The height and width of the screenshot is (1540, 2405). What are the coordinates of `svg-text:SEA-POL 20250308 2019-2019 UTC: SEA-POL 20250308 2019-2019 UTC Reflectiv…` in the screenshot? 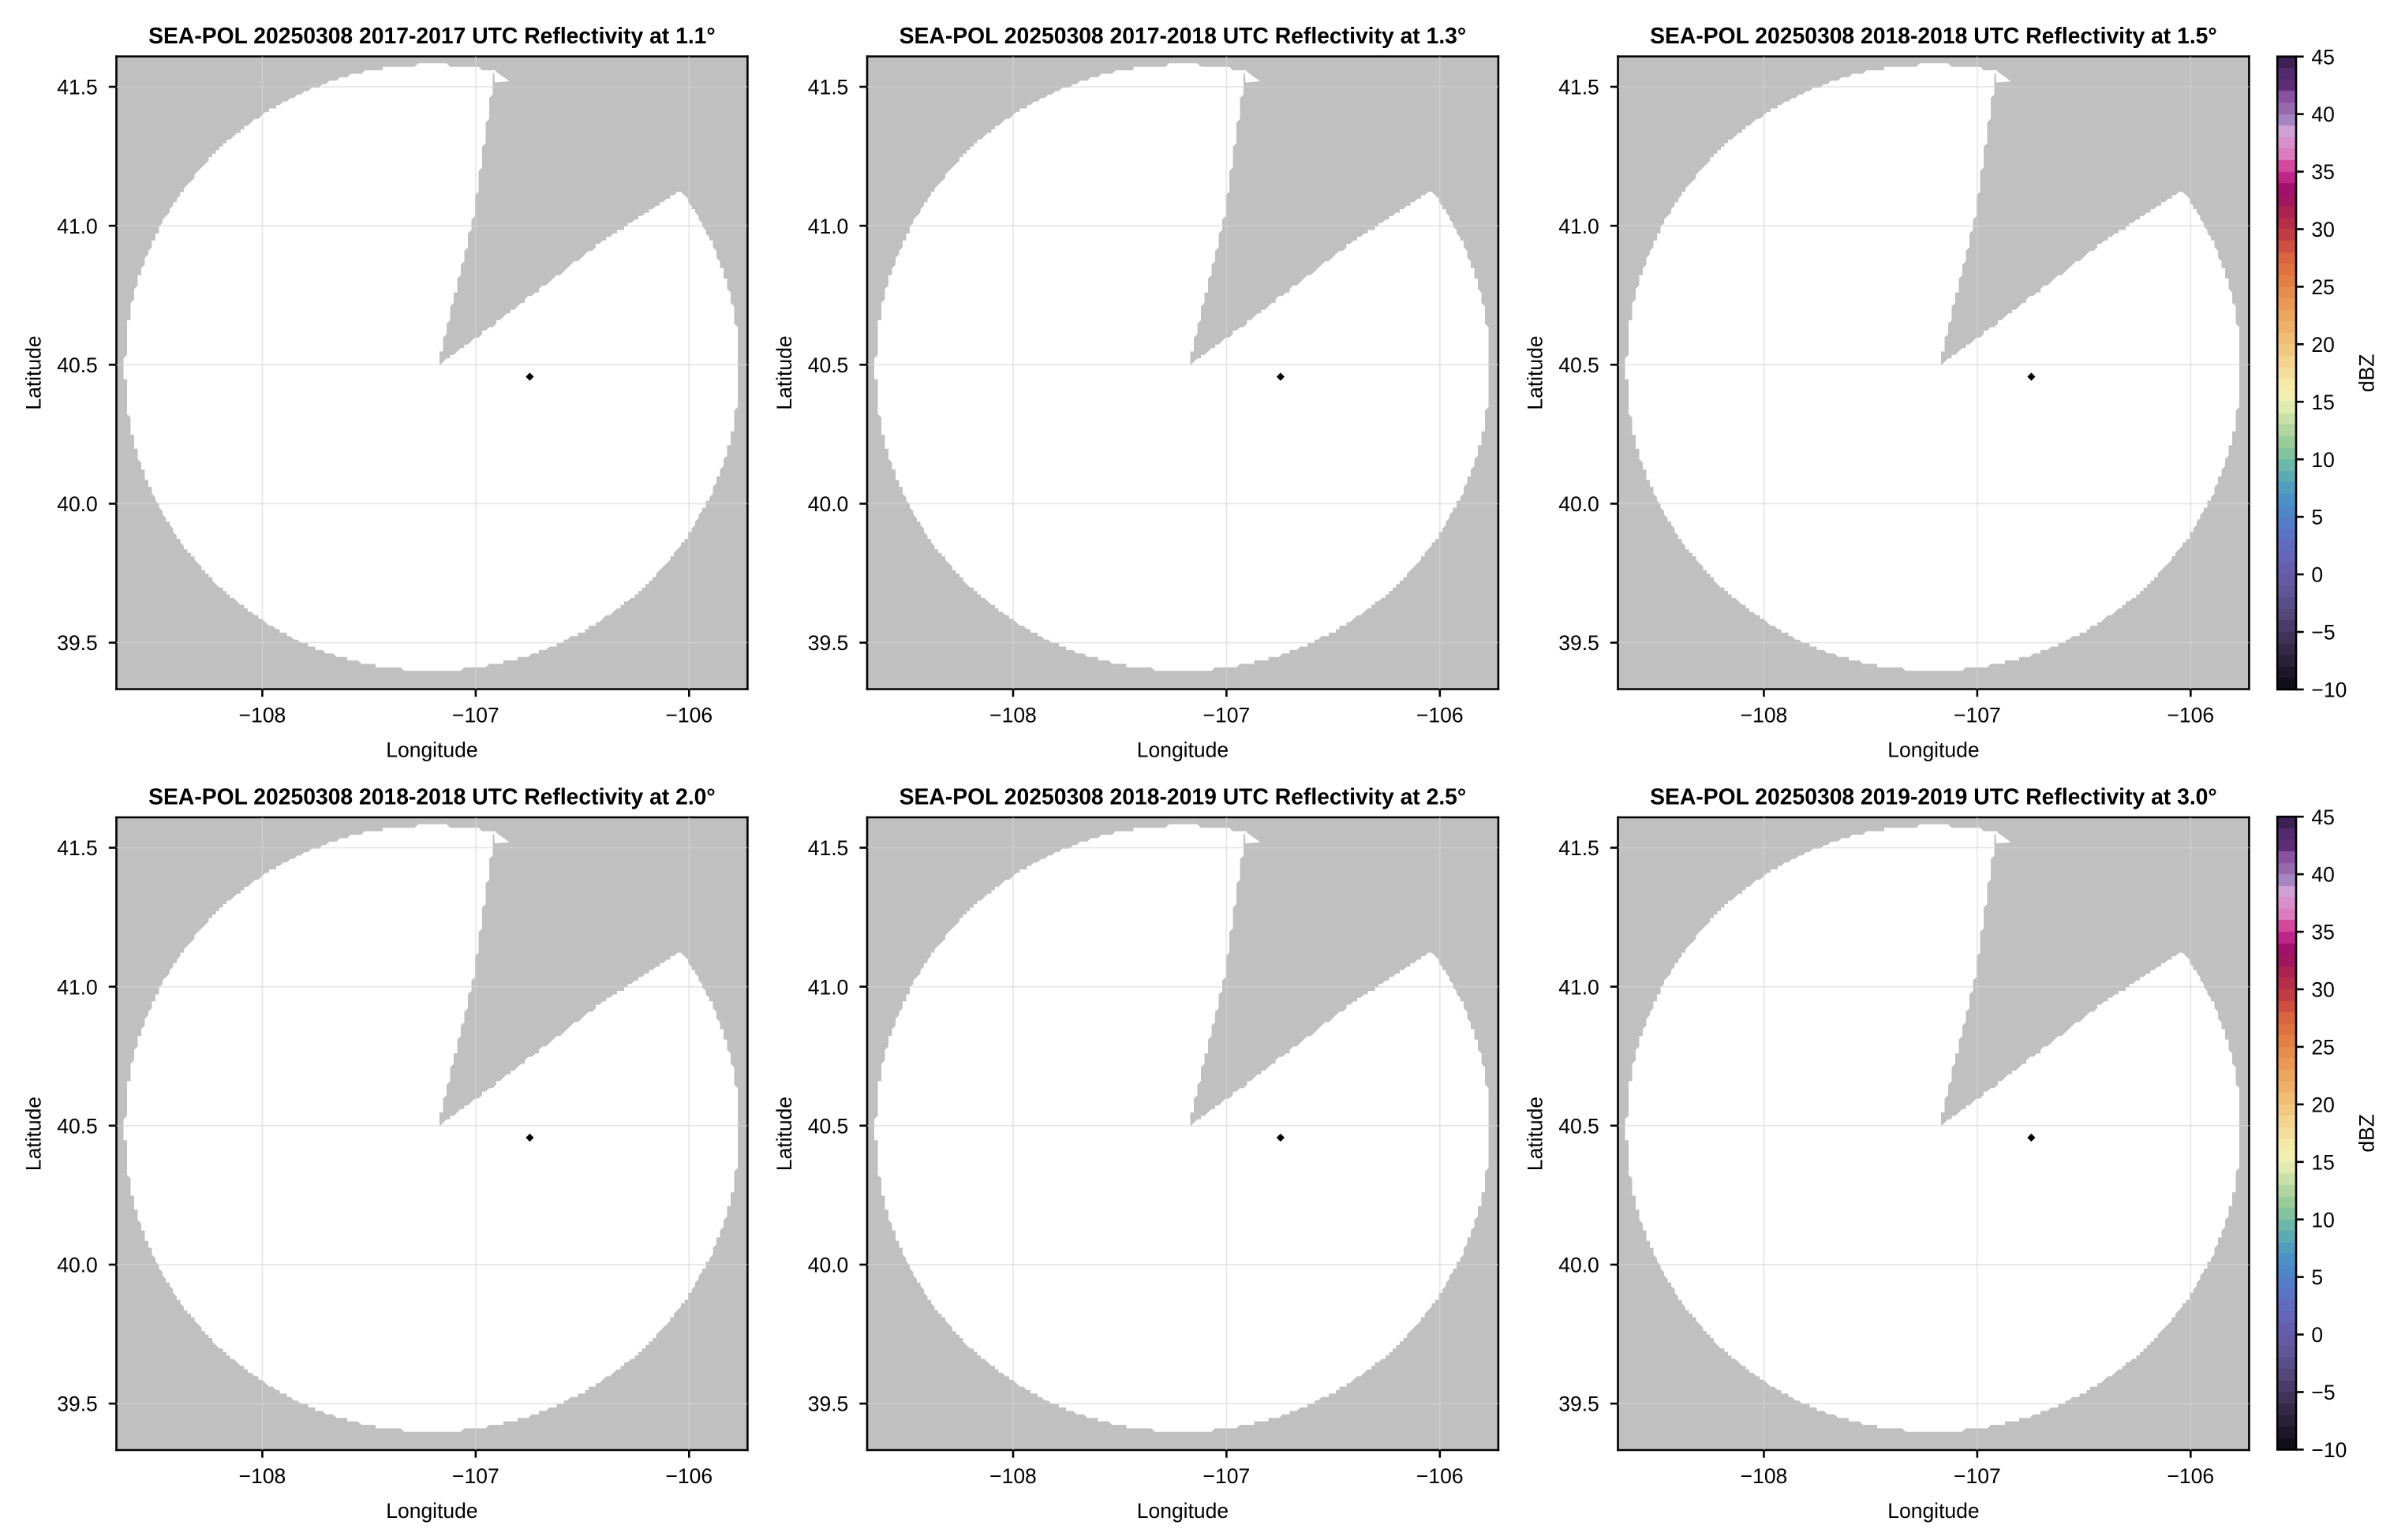 It's located at (1933, 796).